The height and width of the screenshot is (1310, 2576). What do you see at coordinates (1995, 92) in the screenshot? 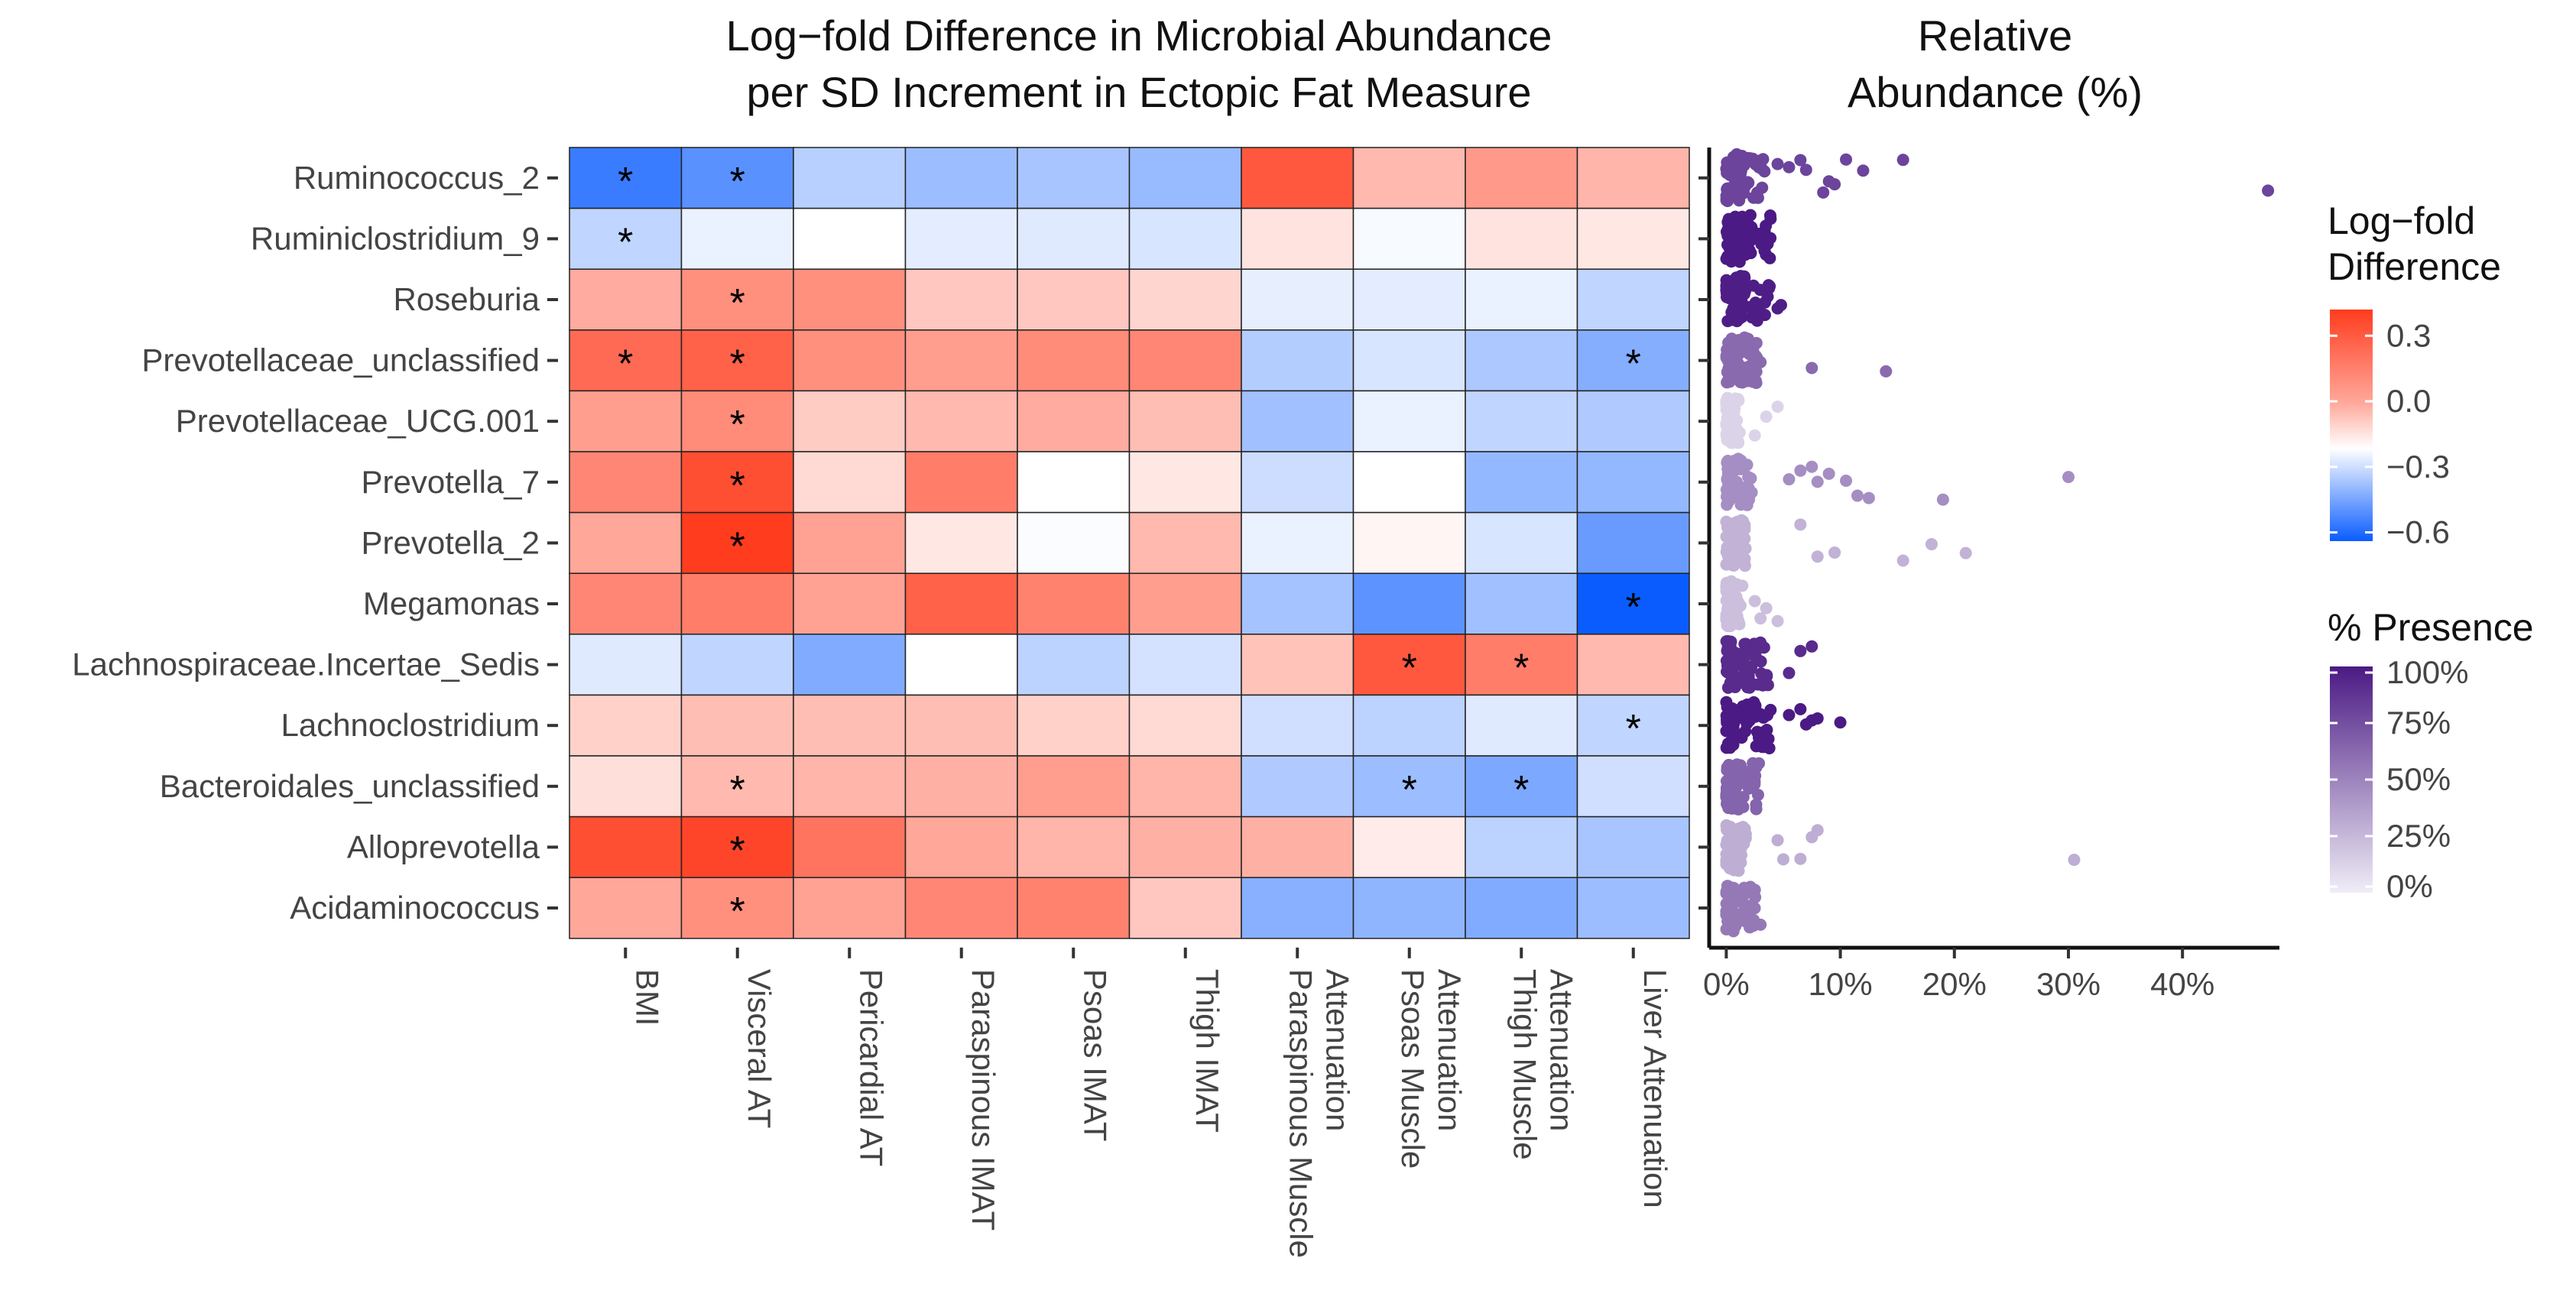
I see `scatter-title-line: Abundance (%)` at bounding box center [1995, 92].